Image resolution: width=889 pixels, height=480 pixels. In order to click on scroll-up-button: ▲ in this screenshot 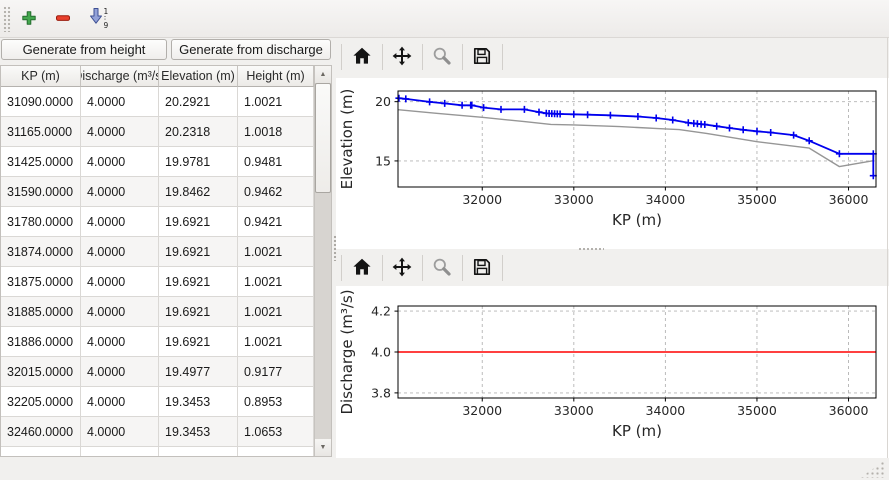, I will do `click(323, 74)`.